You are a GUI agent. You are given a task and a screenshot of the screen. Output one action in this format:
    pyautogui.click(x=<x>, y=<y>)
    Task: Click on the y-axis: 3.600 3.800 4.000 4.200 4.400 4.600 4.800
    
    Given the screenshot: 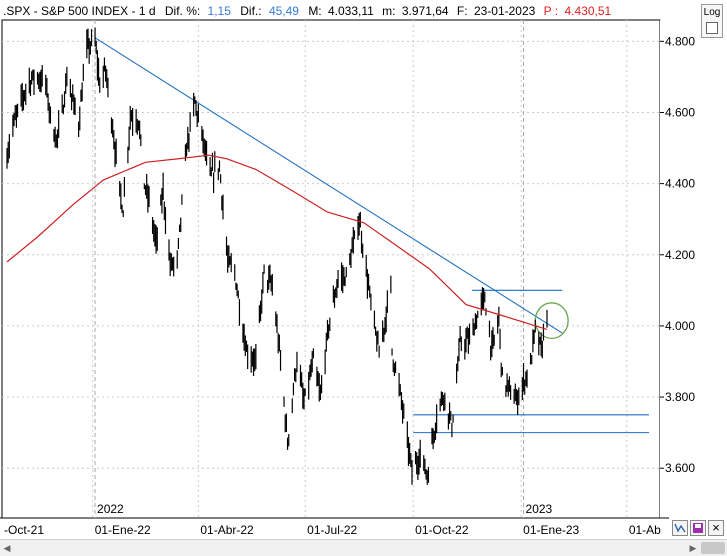 What is the action you would take?
    pyautogui.click(x=677, y=254)
    